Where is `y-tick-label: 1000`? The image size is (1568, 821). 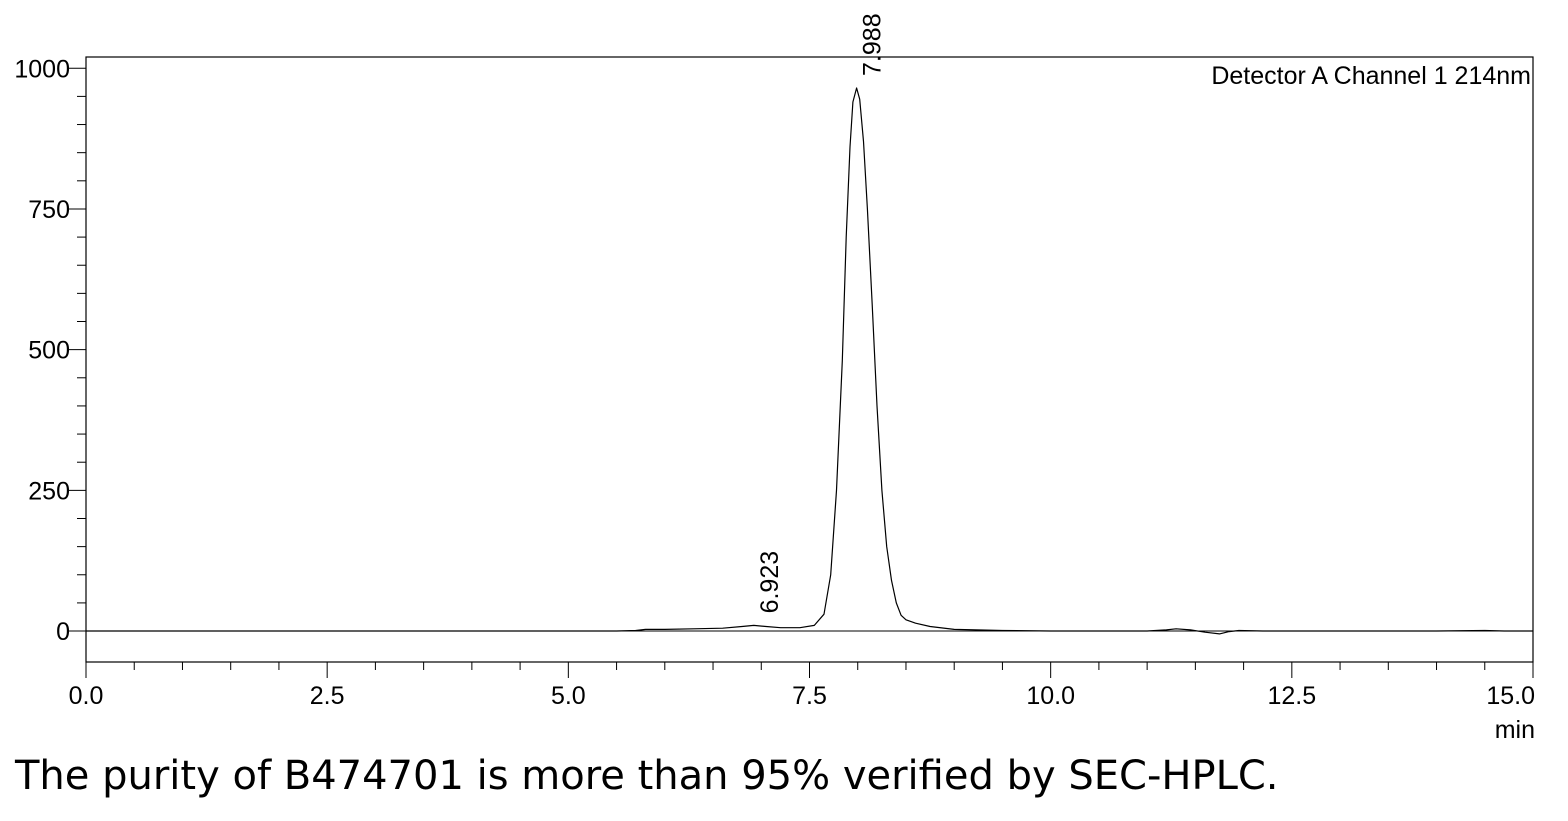 y-tick-label: 1000 is located at coordinates (42, 69).